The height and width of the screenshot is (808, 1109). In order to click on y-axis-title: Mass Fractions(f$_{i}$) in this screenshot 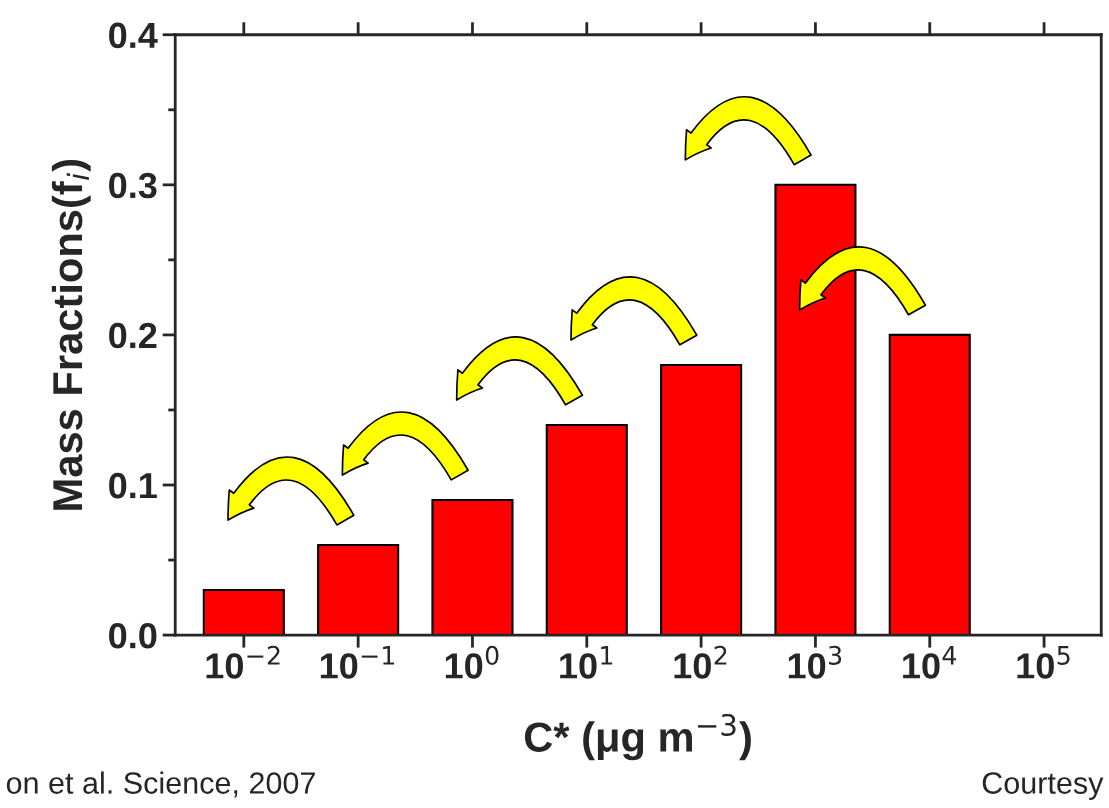, I will do `click(71, 334)`.